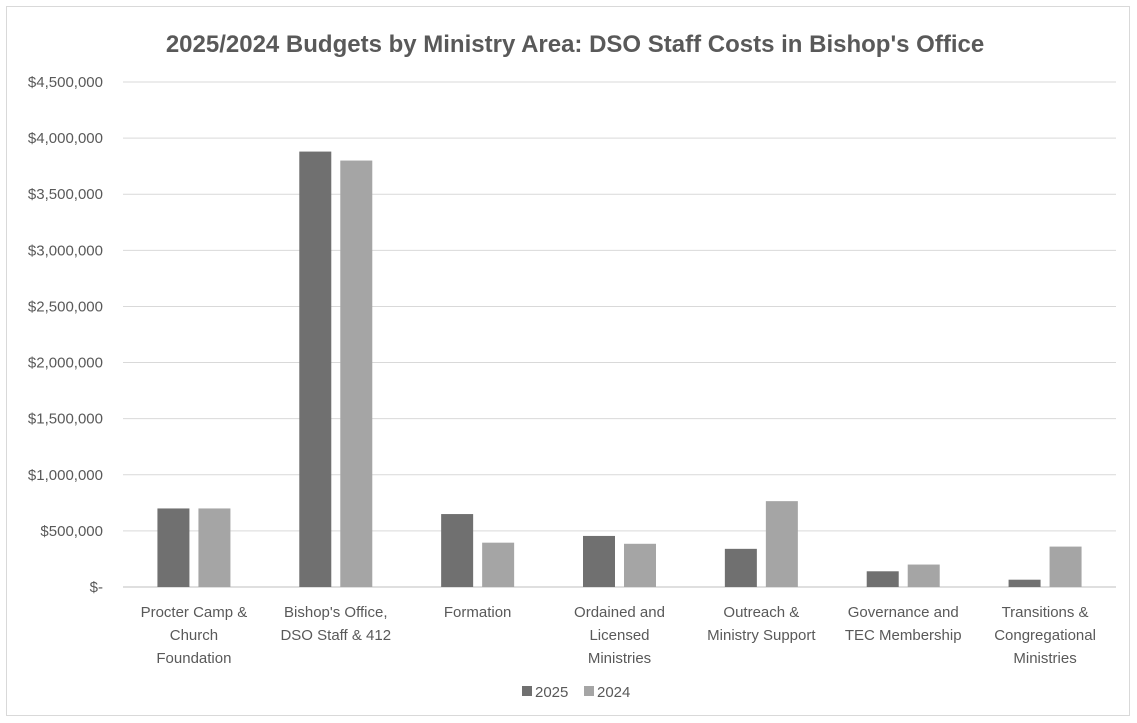 The width and height of the screenshot is (1137, 723). What do you see at coordinates (193, 658) in the screenshot?
I see `x-tick-label: Foundation` at bounding box center [193, 658].